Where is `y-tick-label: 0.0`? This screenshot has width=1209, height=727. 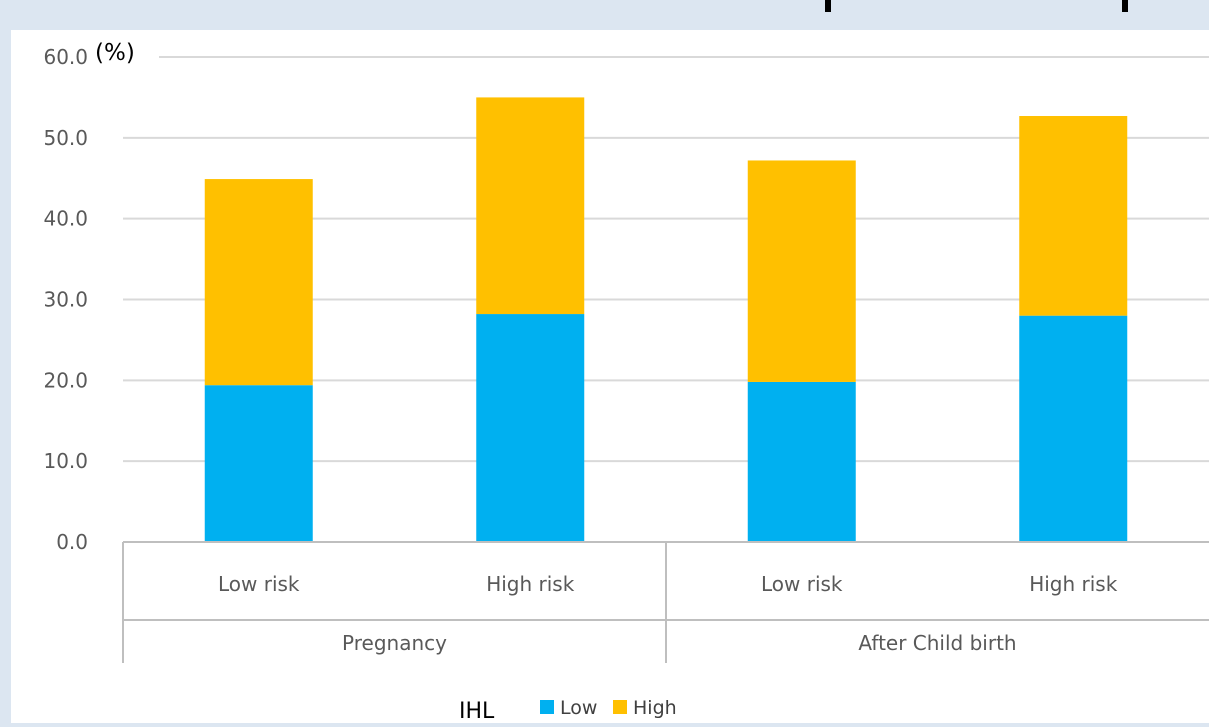 y-tick-label: 0.0 is located at coordinates (72, 542).